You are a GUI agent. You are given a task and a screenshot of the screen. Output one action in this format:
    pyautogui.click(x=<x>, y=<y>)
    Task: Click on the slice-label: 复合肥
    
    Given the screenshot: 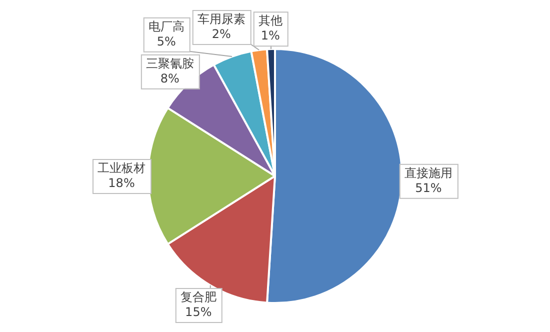 What is the action you would take?
    pyautogui.click(x=198, y=297)
    